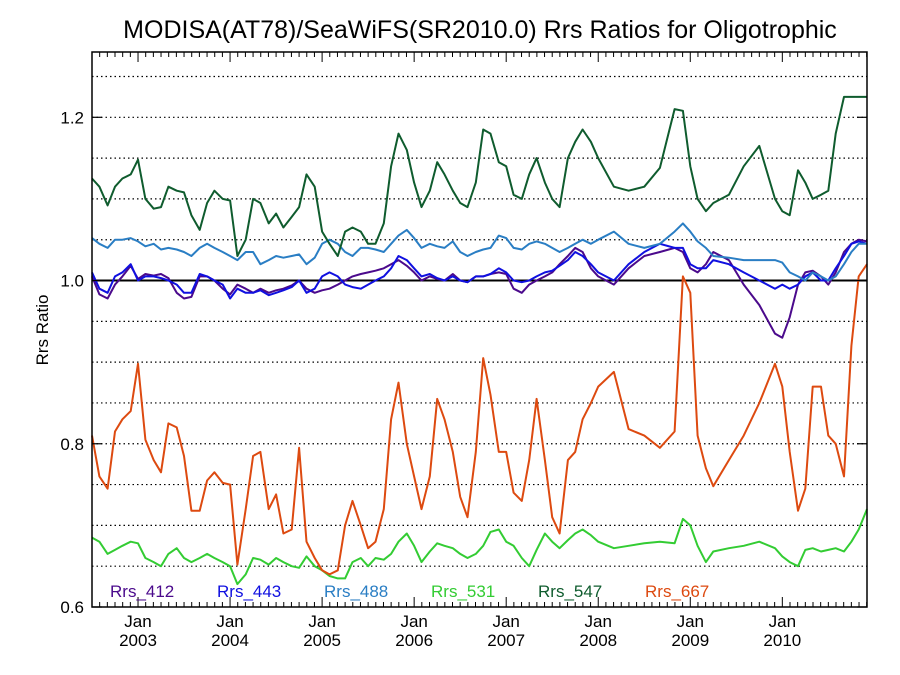  What do you see at coordinates (138, 640) in the screenshot?
I see `x-tick-year-label: 2003` at bounding box center [138, 640].